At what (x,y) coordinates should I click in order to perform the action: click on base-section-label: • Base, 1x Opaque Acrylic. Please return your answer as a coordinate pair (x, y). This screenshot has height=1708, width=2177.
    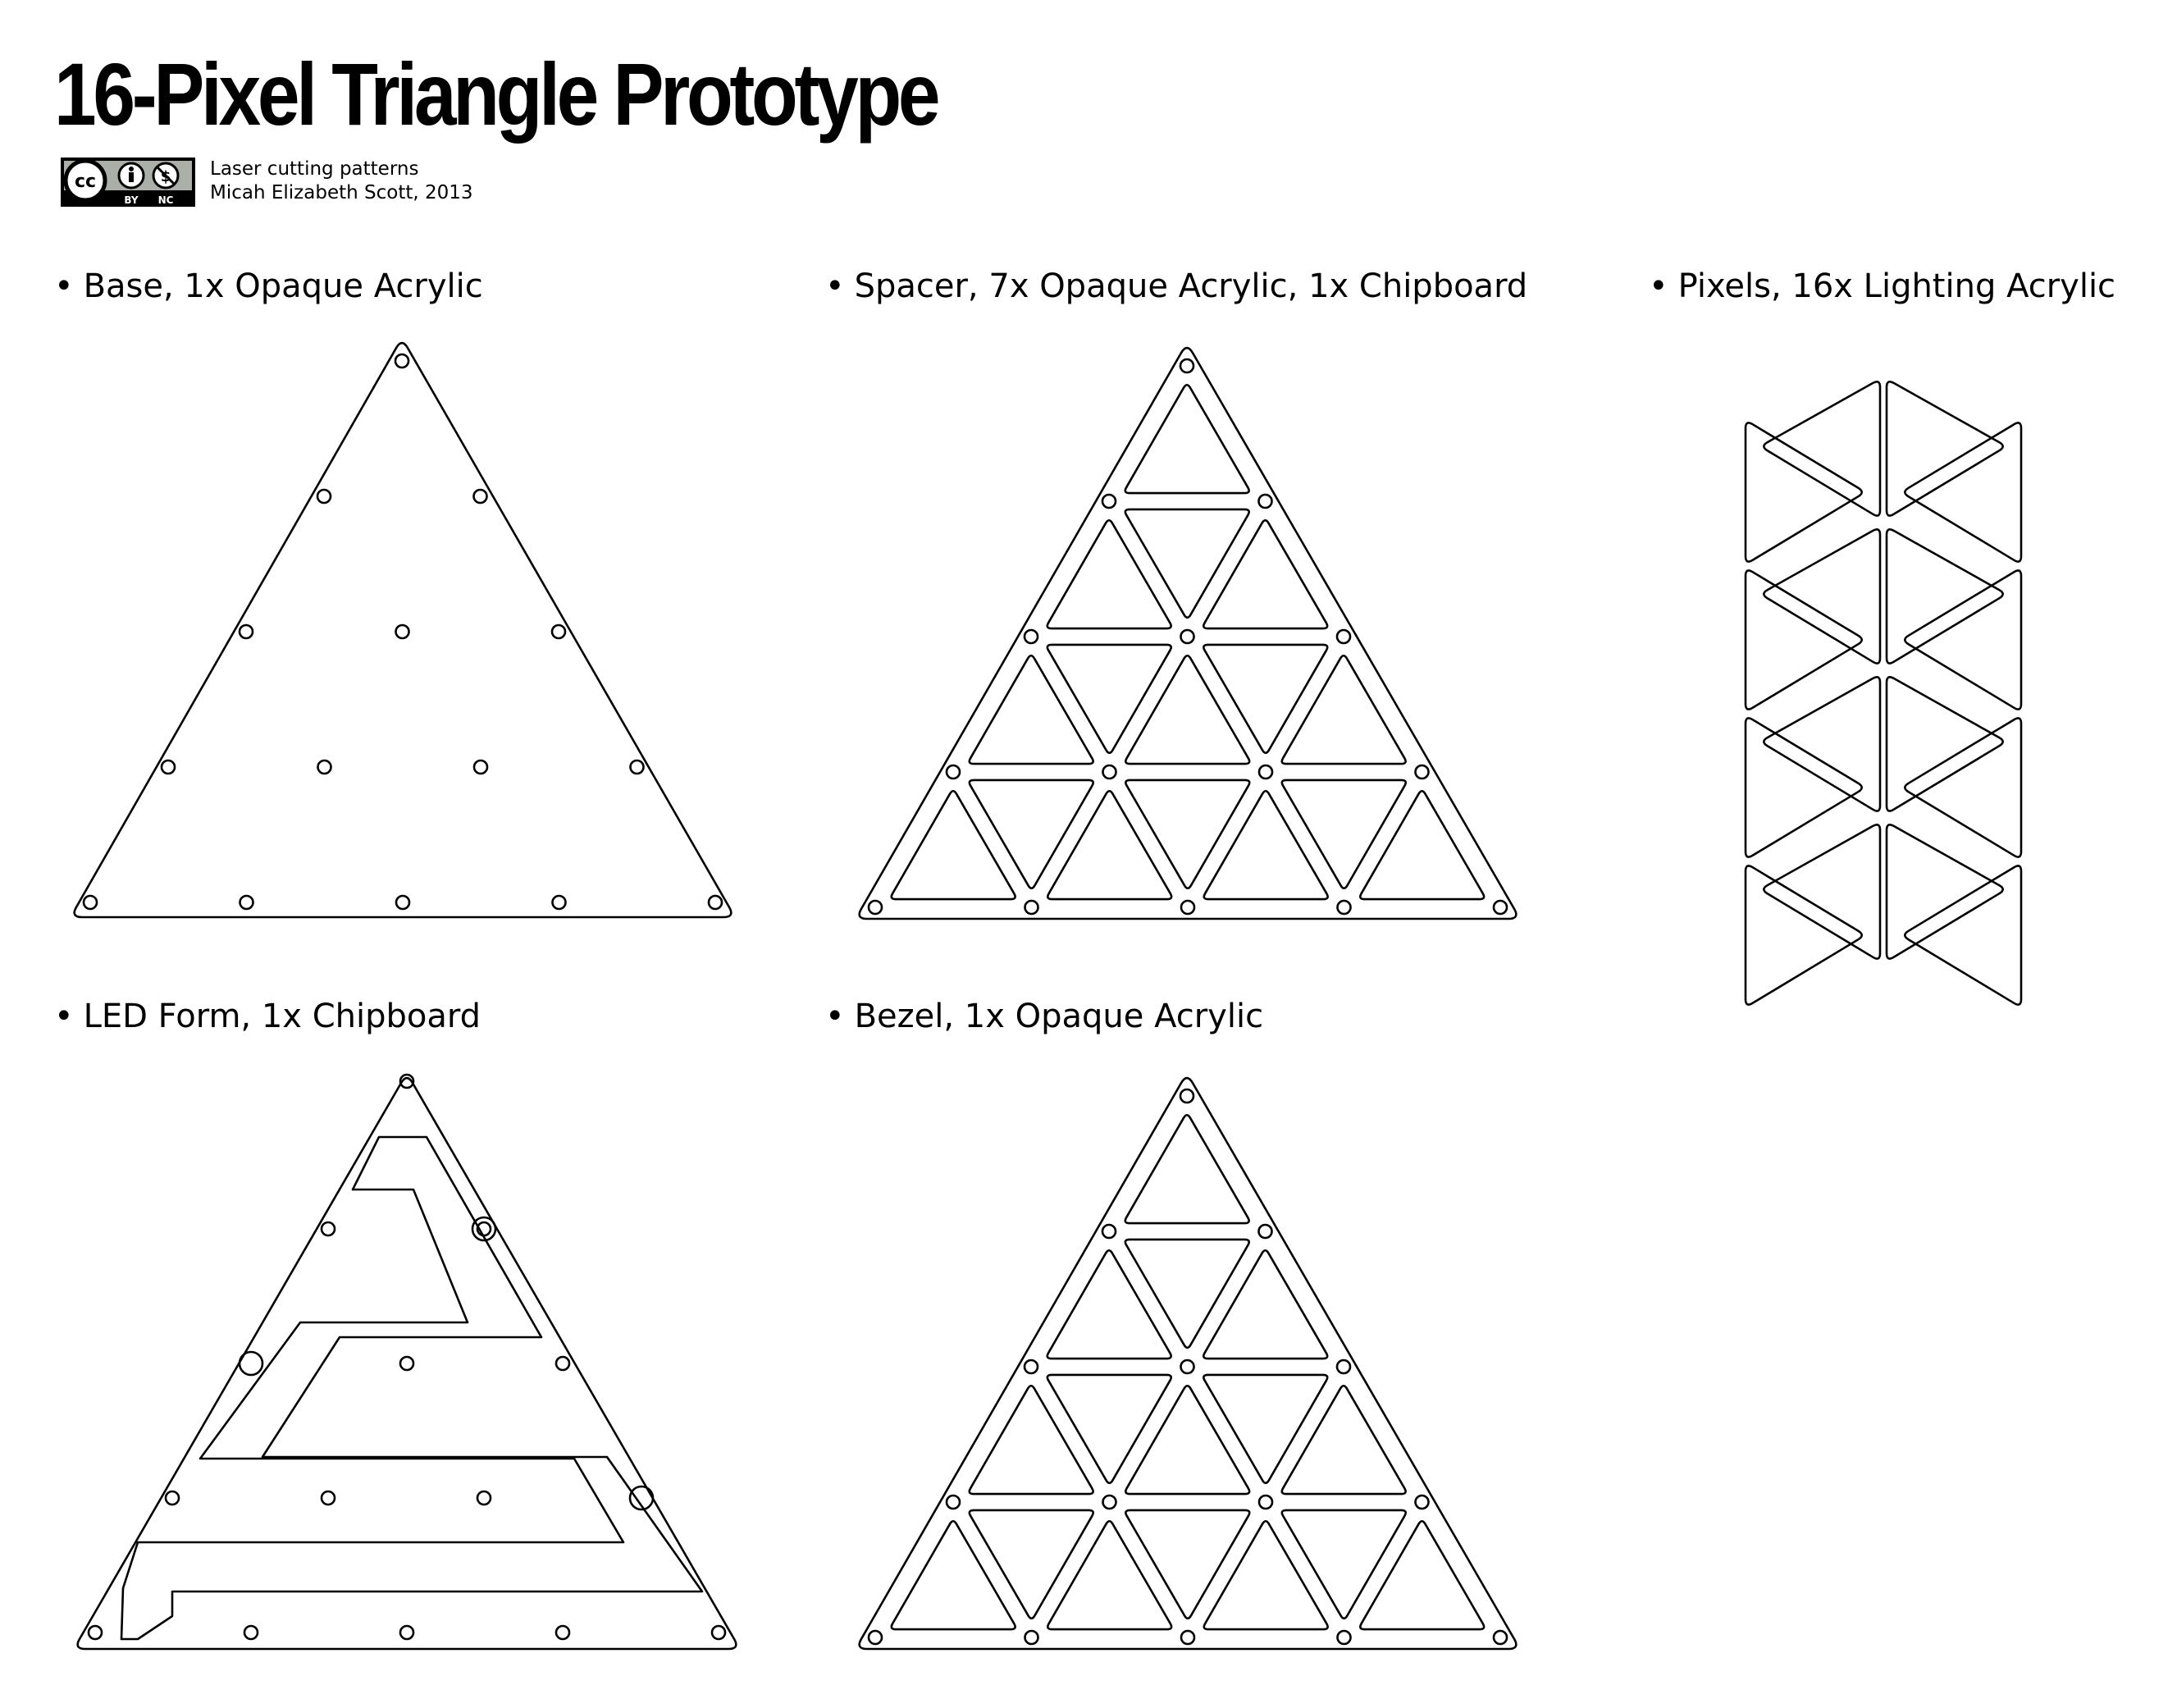
    Looking at the image, I should click on (268, 286).